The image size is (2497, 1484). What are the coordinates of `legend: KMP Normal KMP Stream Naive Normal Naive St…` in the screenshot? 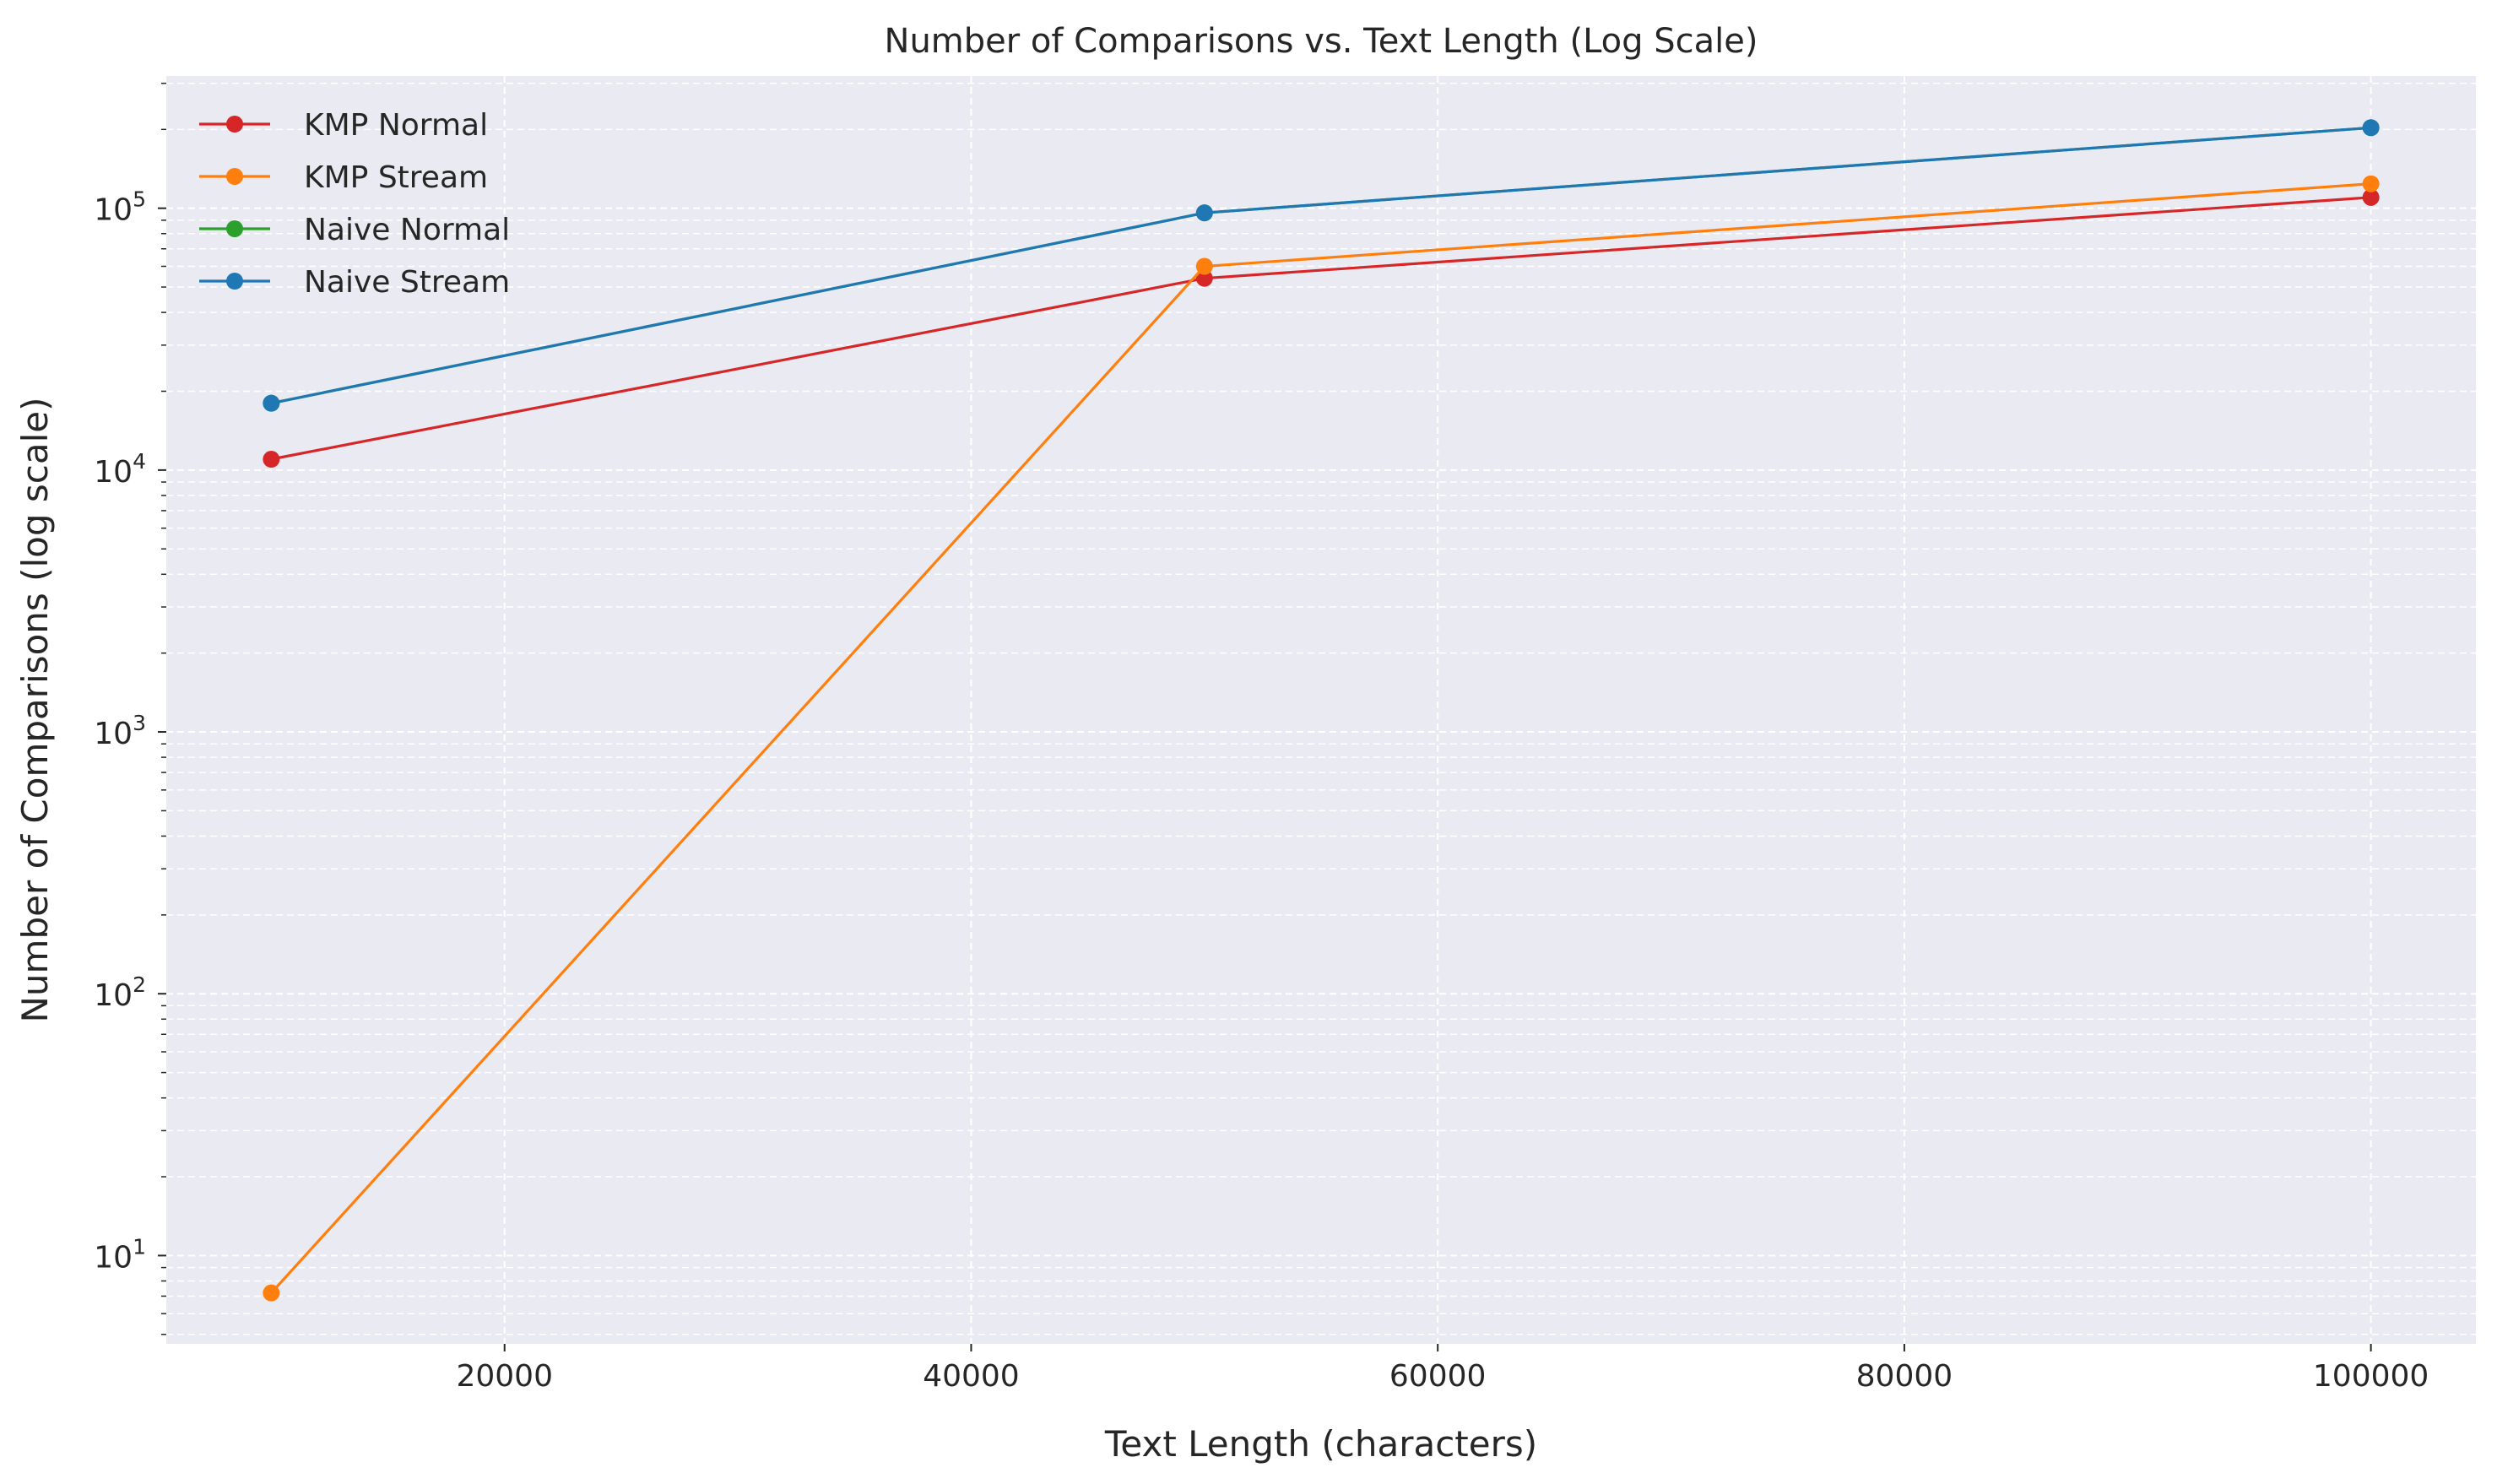 It's located at (354, 204).